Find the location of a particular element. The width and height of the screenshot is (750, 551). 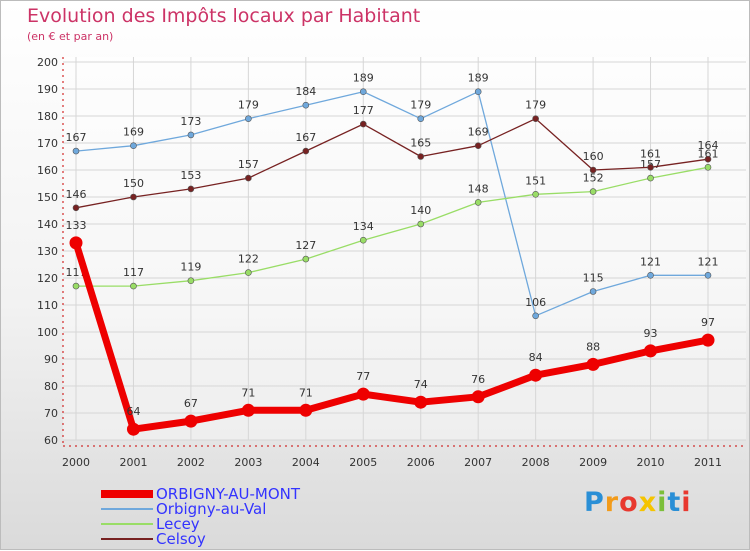

data-label: 97 is located at coordinates (708, 322).